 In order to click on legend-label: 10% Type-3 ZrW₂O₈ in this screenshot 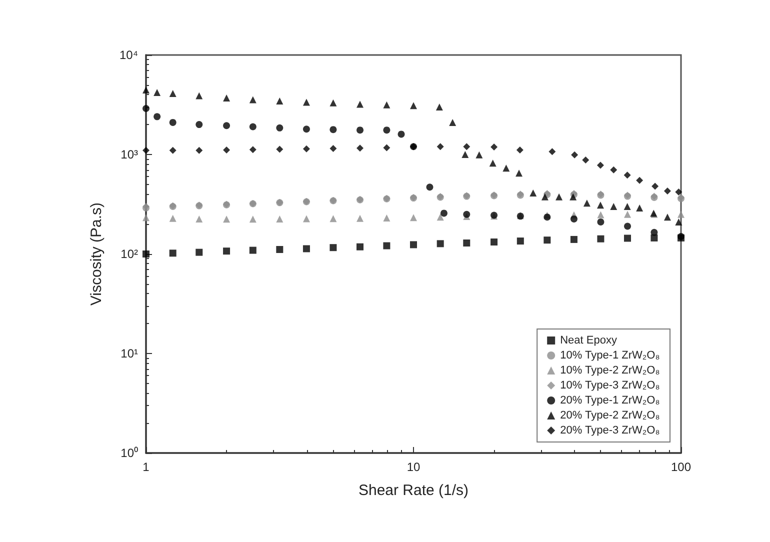, I will do `click(610, 386)`.